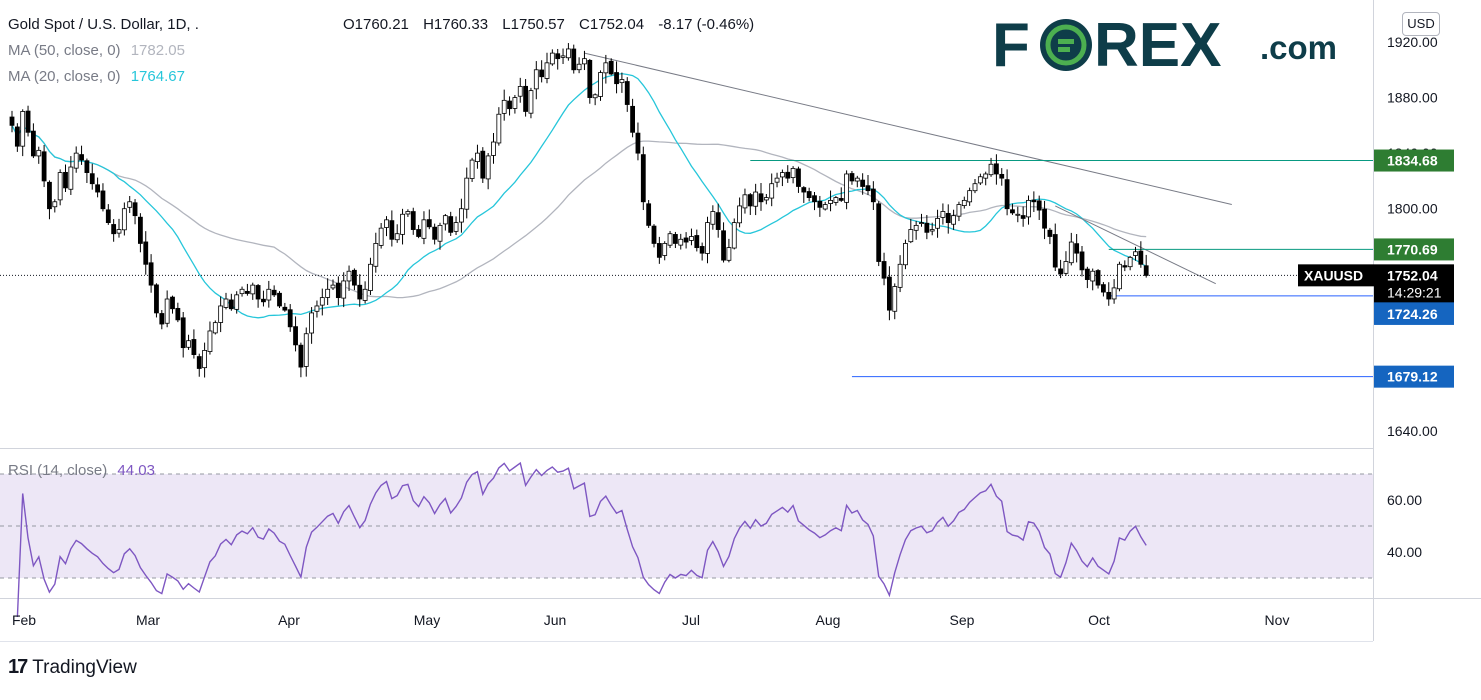 The height and width of the screenshot is (700, 1481). Describe the element at coordinates (103, 24) in the screenshot. I see `symbol-title: Gold Spot / U.S. Dollar, 1D, .` at that location.